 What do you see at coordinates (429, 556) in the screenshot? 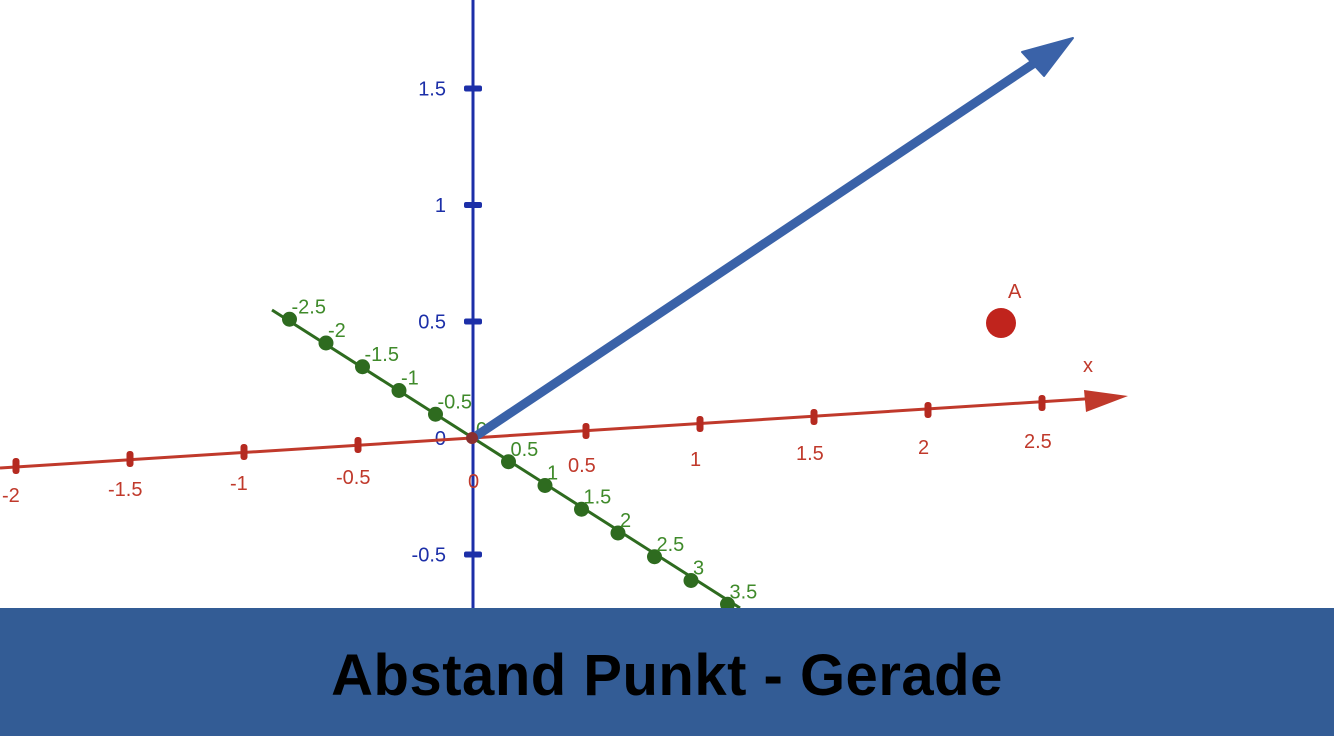
I see `y-tick-label: -0.5` at bounding box center [429, 556].